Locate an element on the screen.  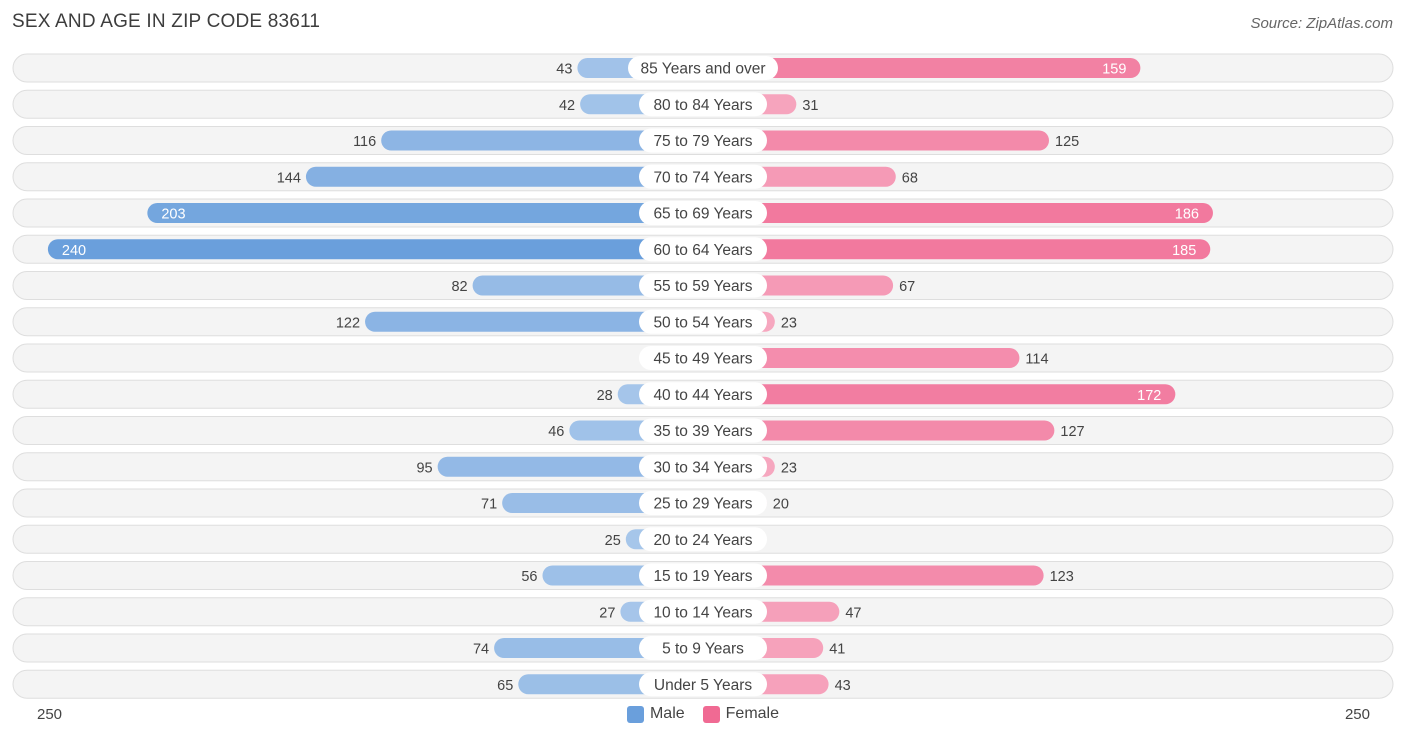
legend-swatch-male is located at coordinates (635, 714).